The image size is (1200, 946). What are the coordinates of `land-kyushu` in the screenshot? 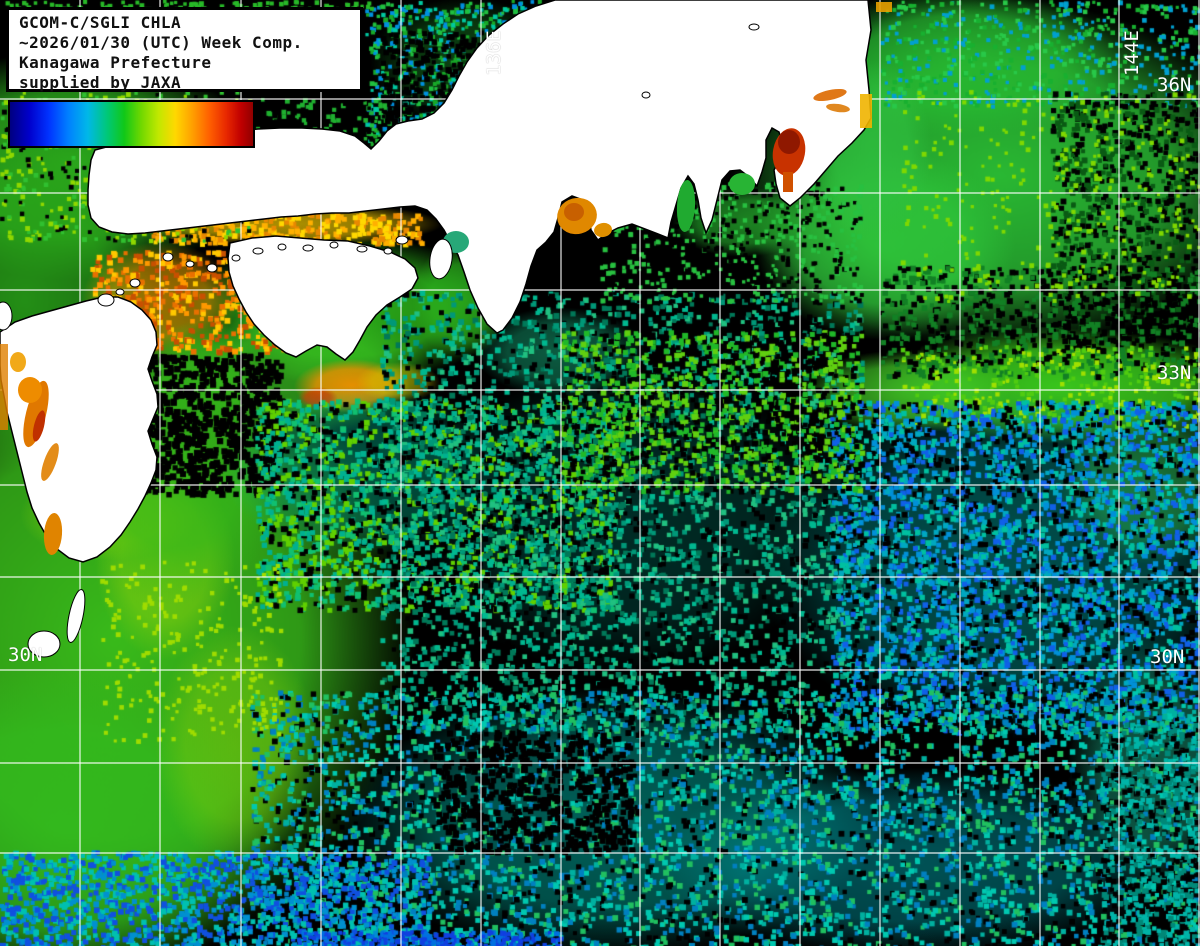 It's located at (79, 429).